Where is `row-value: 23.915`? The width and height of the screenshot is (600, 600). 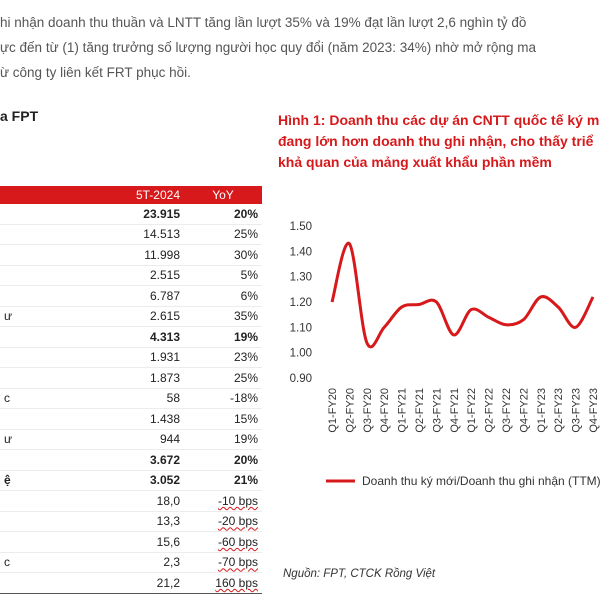 row-value: 23.915 is located at coordinates (131, 214).